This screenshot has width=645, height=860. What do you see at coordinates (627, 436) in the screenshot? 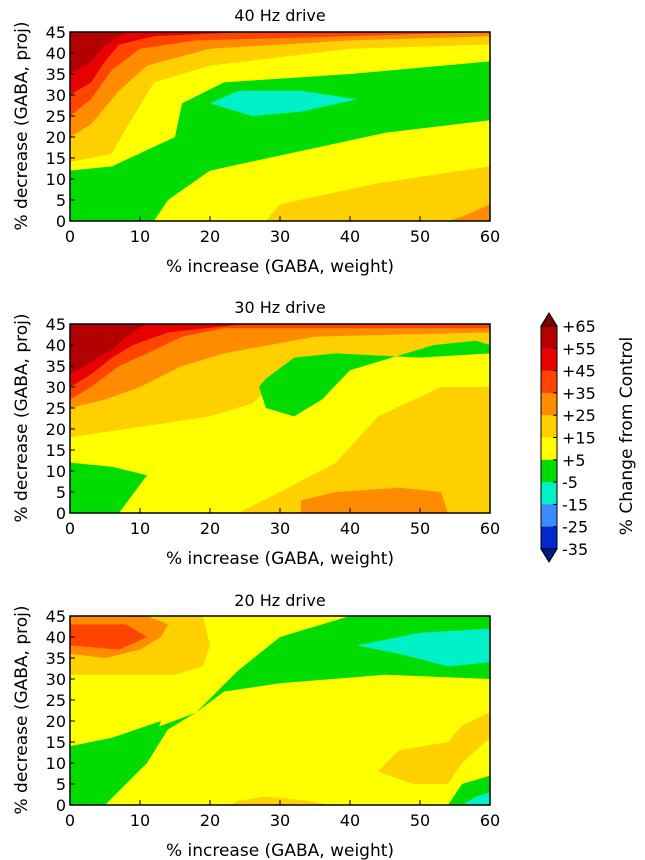
I see `colorbar-label: % Change from Control` at bounding box center [627, 436].